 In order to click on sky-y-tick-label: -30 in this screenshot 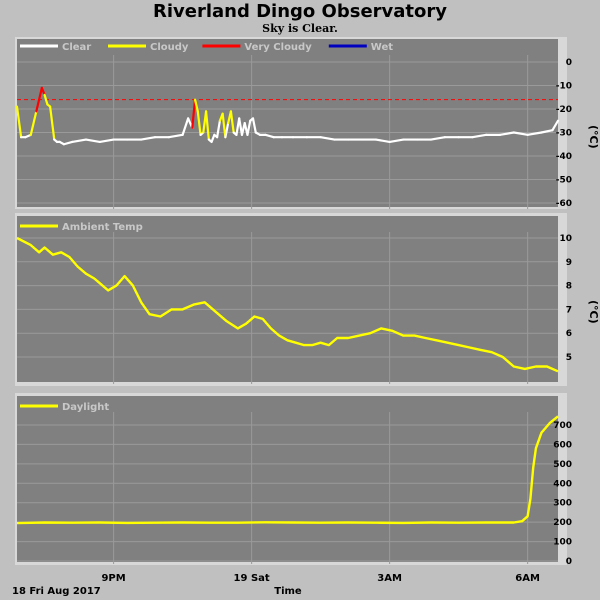, I will do `click(564, 134)`.